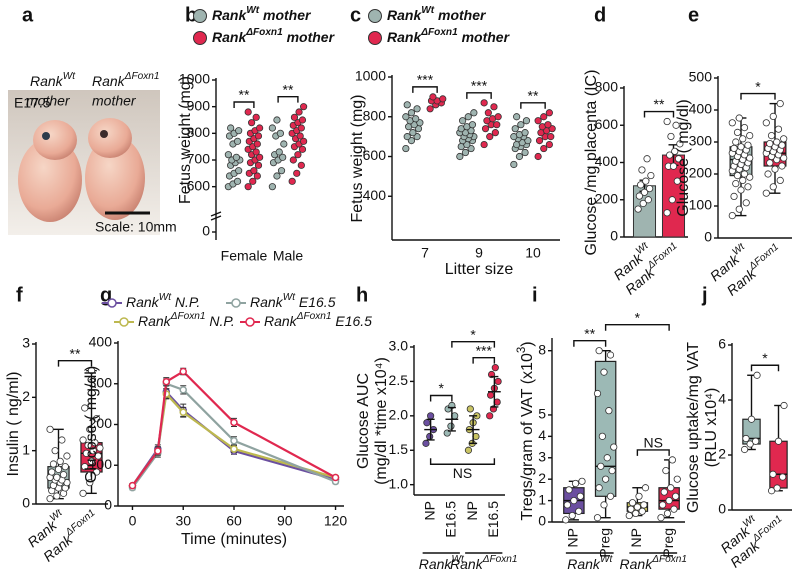 The width and height of the screenshot is (800, 574). I want to click on error-bar, so click(494, 391).